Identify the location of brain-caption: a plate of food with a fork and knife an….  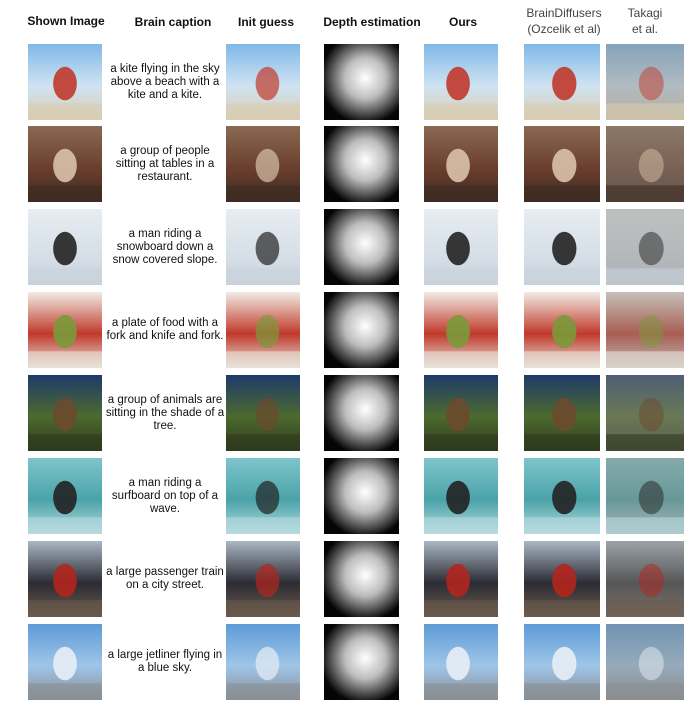
(165, 330).